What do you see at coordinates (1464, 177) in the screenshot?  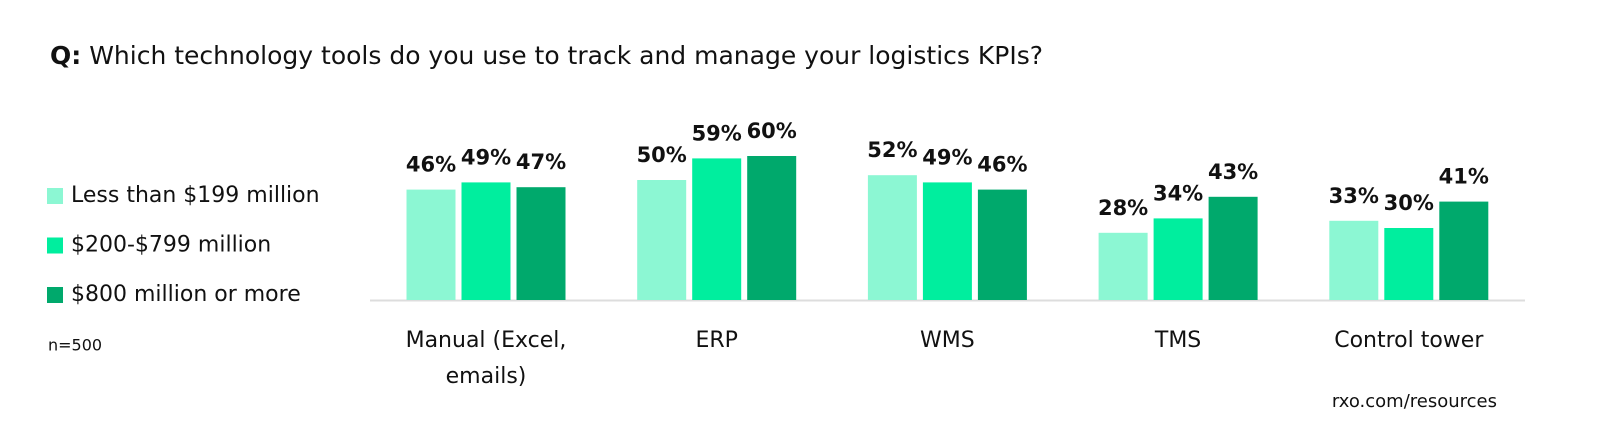 I see `value-label: 41%` at bounding box center [1464, 177].